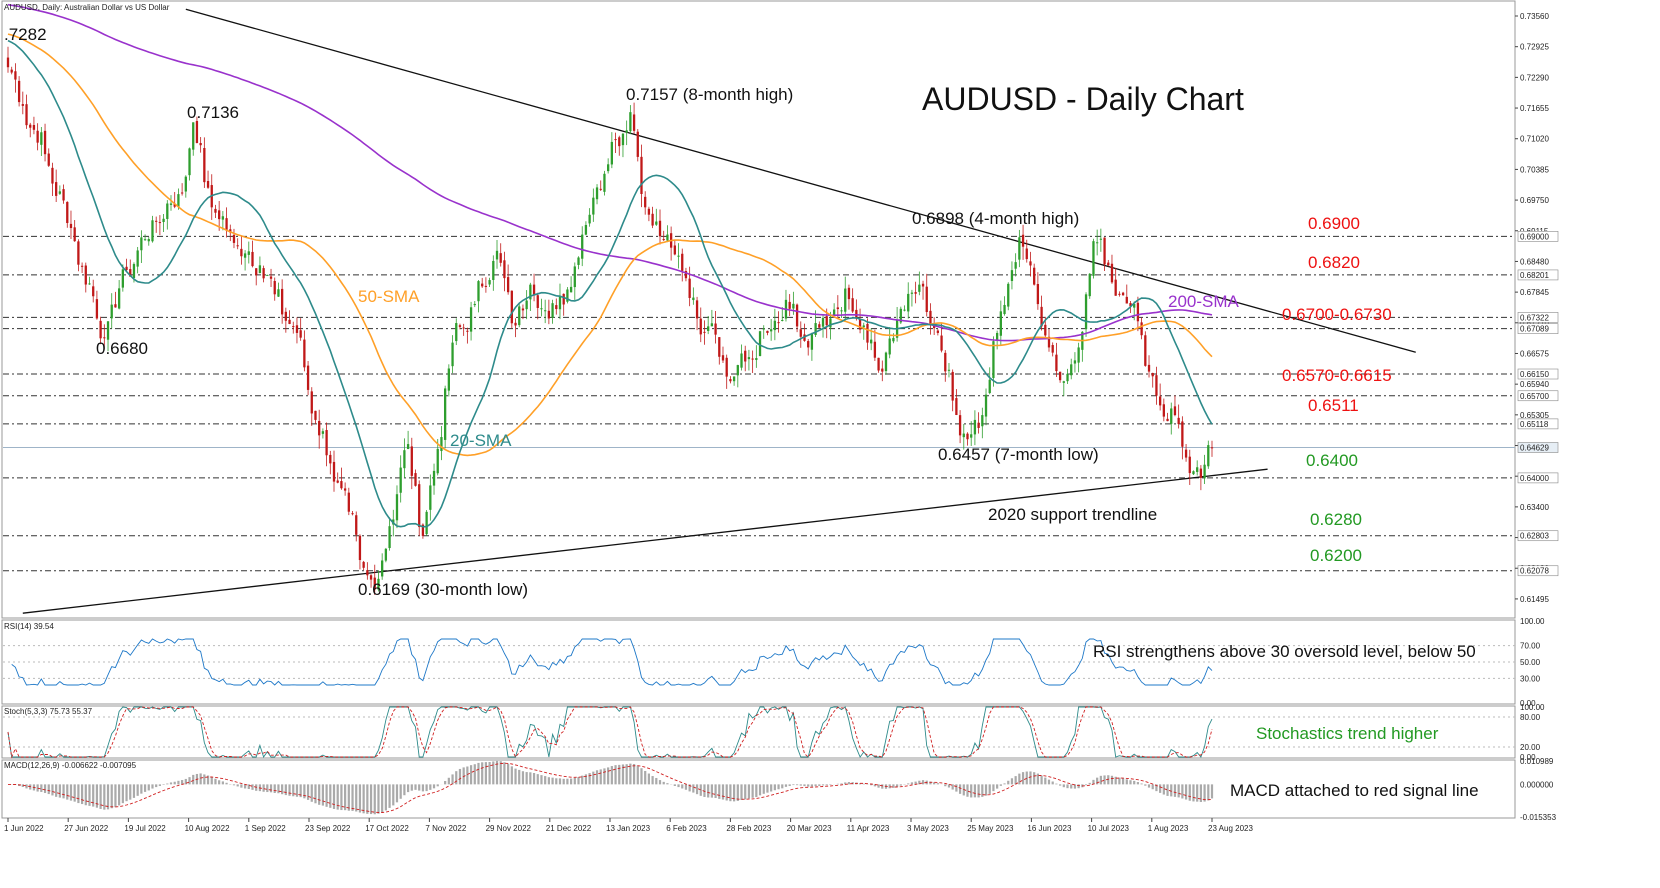 The width and height of the screenshot is (1660, 888). Describe the element at coordinates (25, 34) in the screenshot. I see `annotation-0: .7282` at that location.